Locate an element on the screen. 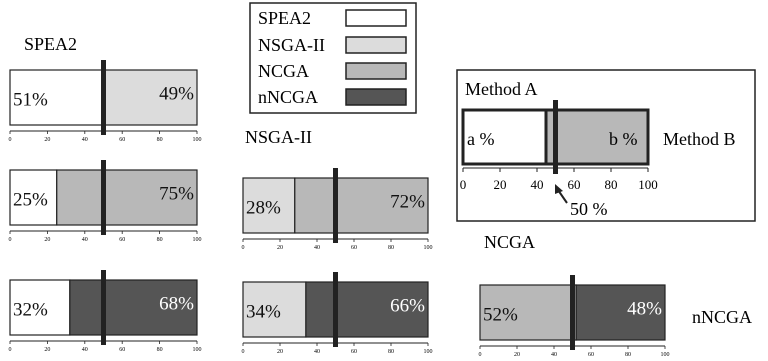 Image resolution: width=768 pixels, height=361 pixels. explainer-mid-label: 50 % is located at coordinates (589, 209).